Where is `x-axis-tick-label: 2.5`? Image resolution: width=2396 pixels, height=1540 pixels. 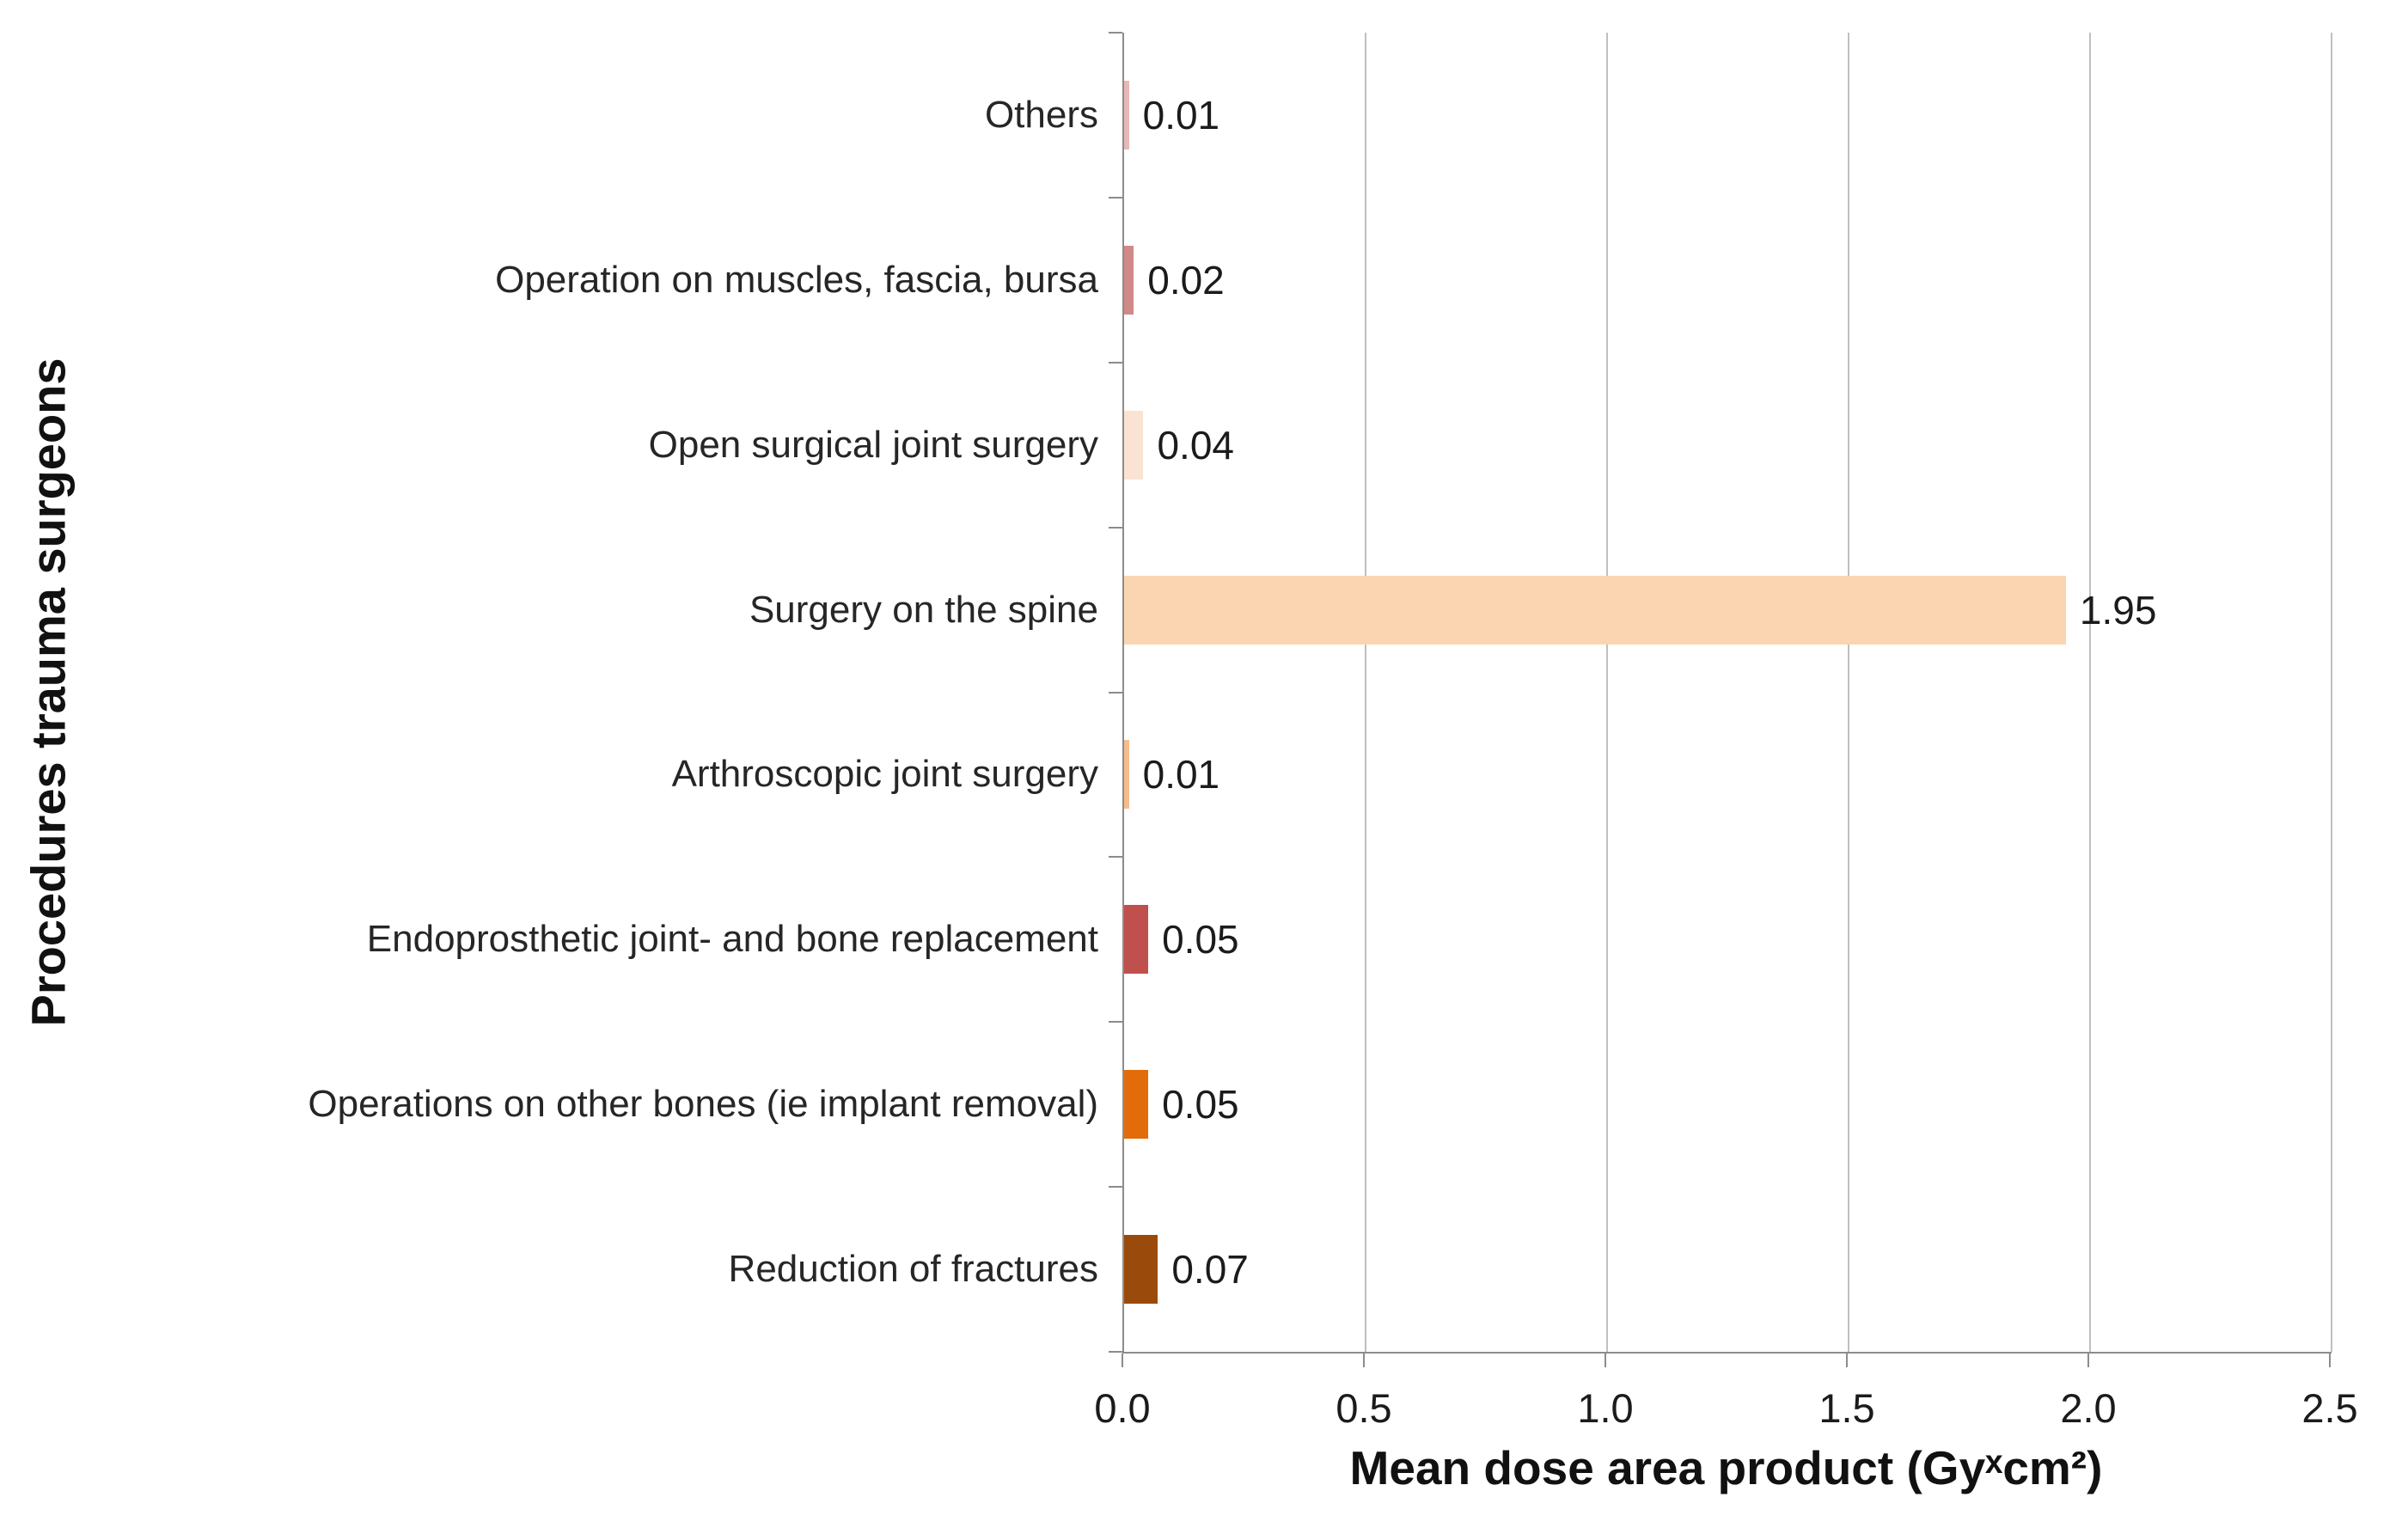
x-axis-tick-label: 2.5 is located at coordinates (2329, 1408).